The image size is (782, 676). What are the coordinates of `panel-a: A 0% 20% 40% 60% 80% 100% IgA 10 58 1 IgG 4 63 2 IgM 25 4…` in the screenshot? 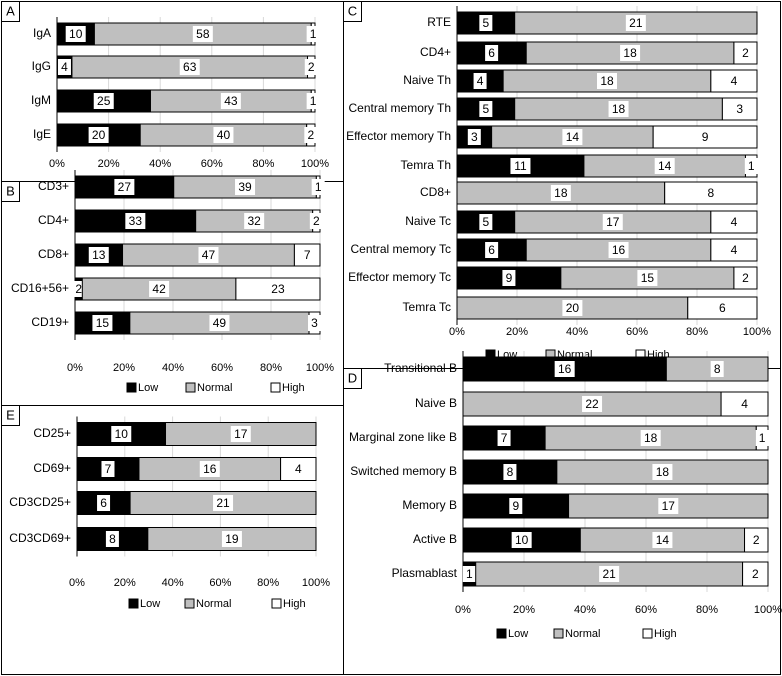 It's located at (172, 94).